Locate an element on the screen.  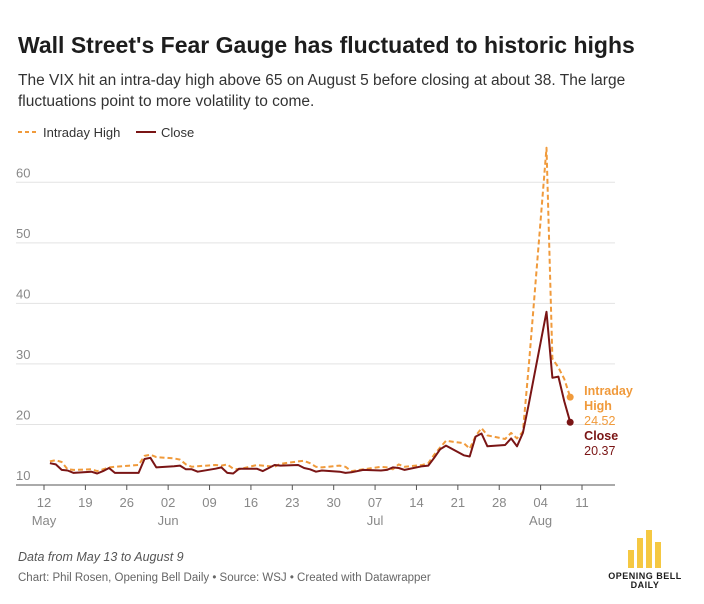
chart-legend: Intraday High Close is located at coordinates (112, 131).